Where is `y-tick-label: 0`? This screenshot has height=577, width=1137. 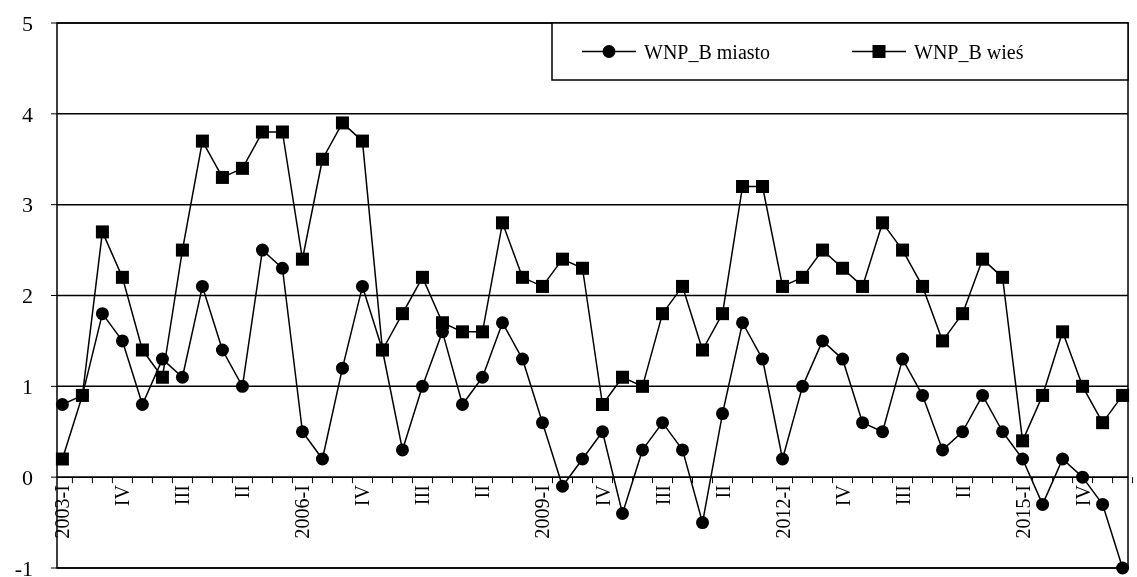
y-tick-label: 0 is located at coordinates (27, 477).